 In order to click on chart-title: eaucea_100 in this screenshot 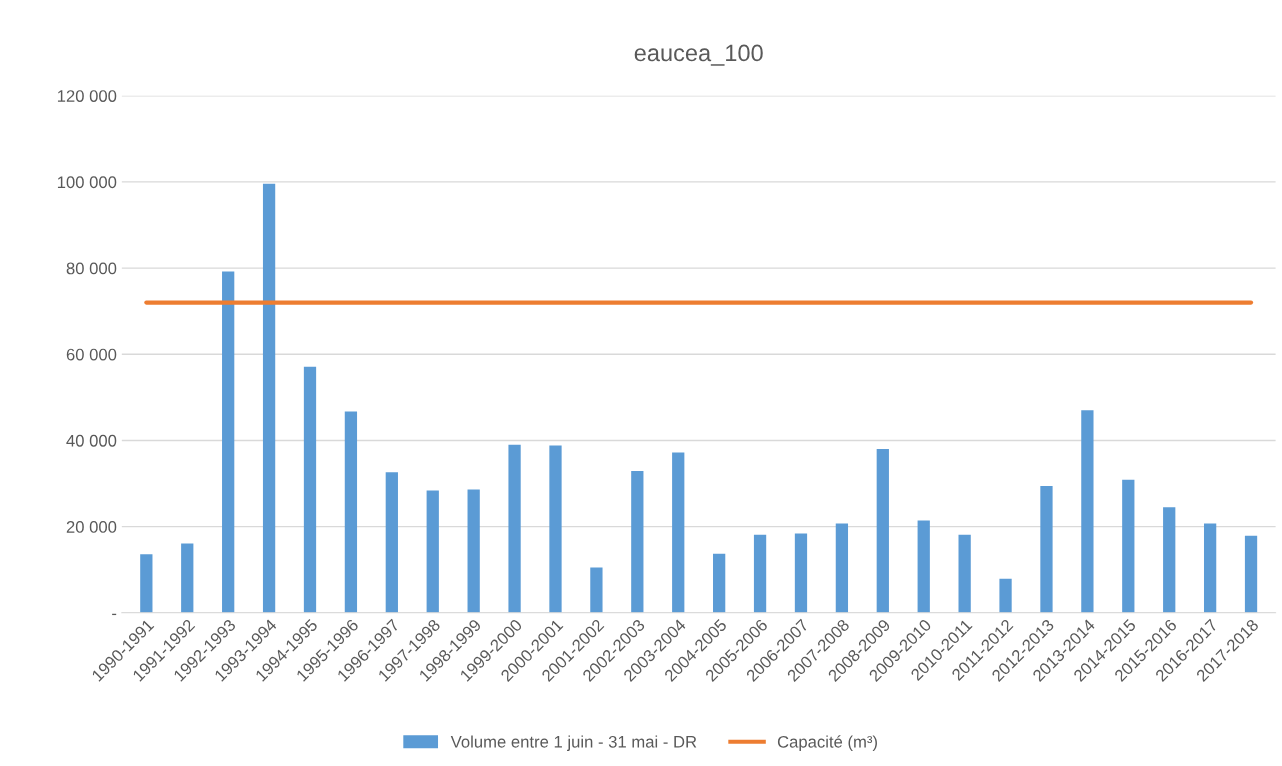, I will do `click(698, 55)`.